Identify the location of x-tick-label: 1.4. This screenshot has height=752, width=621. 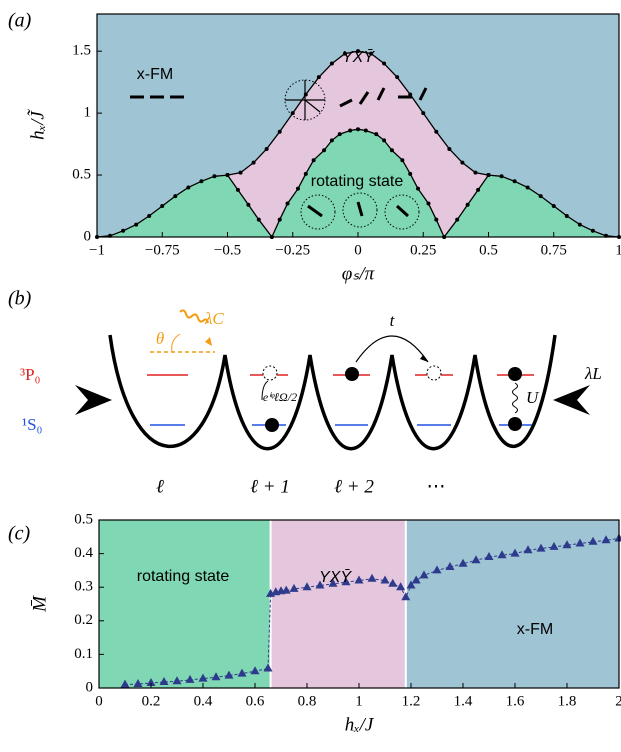
(463, 701).